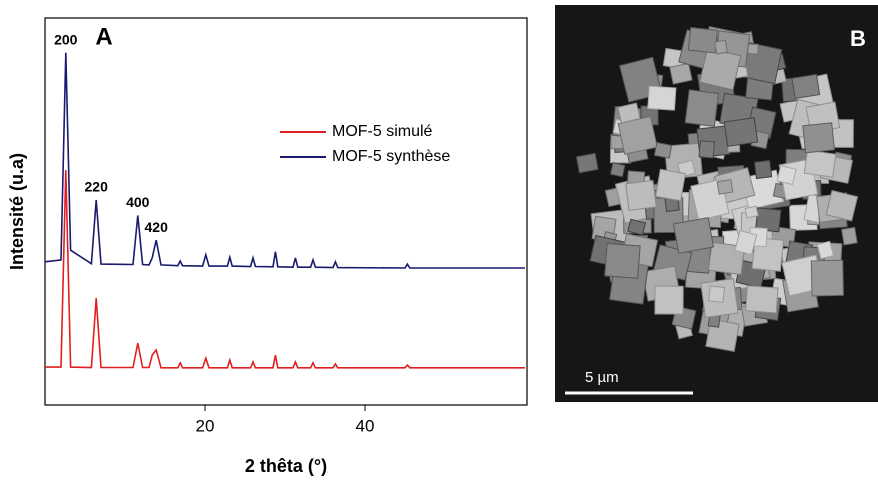  I want to click on legend-label: MOF-5 synthèse, so click(391, 156).